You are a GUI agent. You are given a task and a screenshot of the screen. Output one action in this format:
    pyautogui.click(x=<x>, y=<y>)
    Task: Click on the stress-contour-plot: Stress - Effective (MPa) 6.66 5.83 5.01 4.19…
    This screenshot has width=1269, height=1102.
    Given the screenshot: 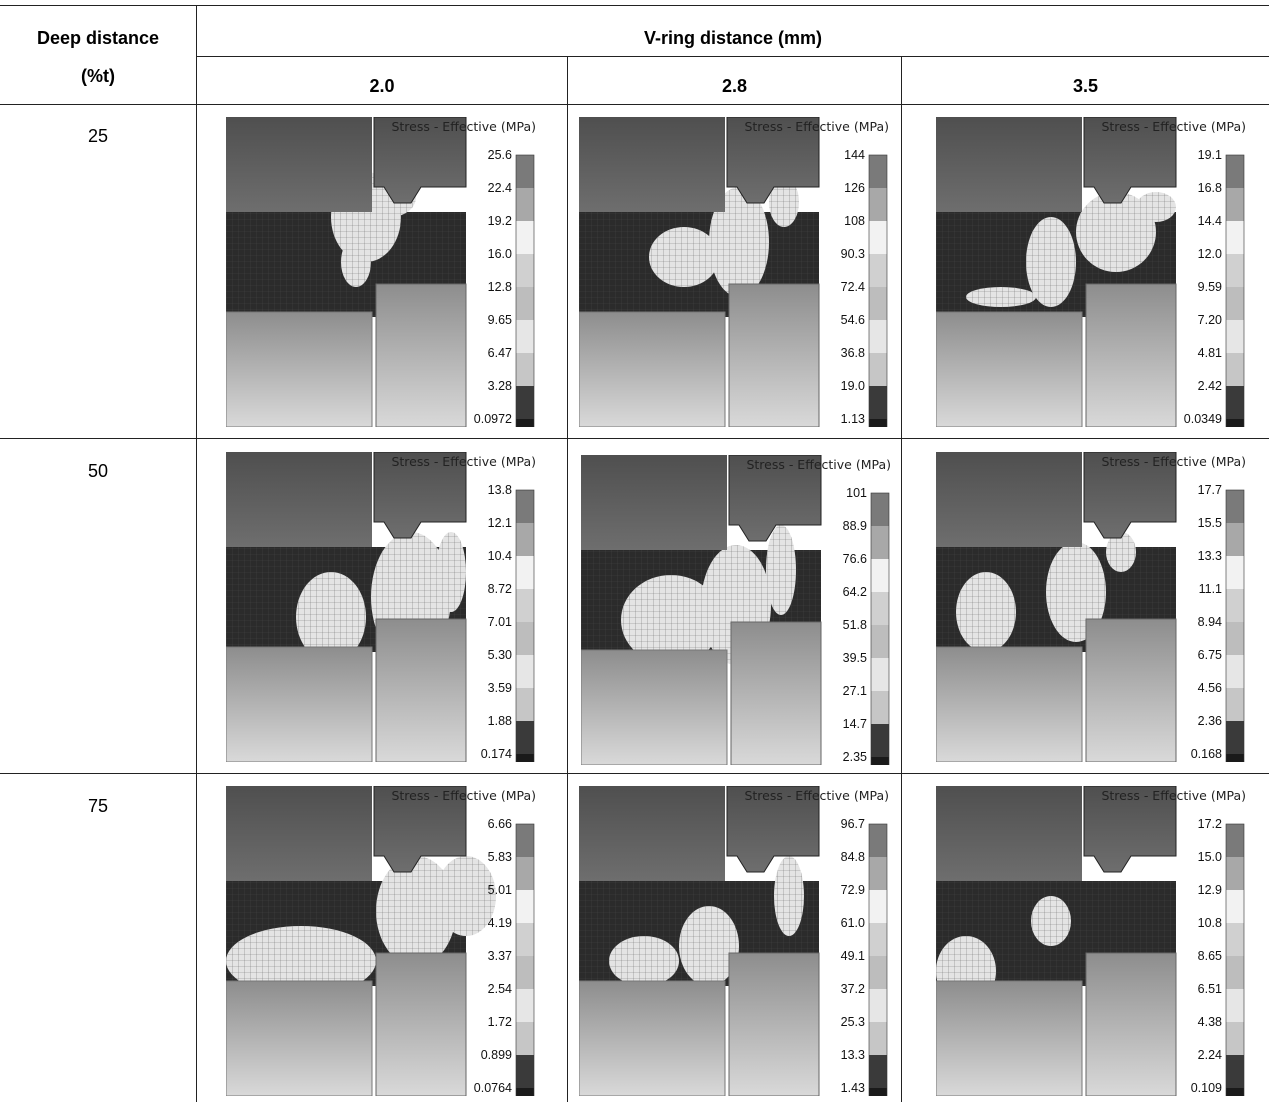 What is the action you would take?
    pyautogui.click(x=382, y=941)
    